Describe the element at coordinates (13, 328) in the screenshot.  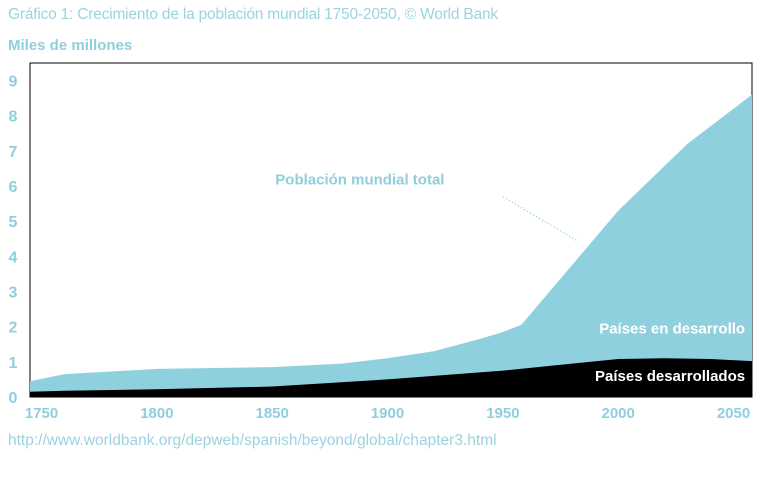
I see `y-tick-label: 2` at that location.